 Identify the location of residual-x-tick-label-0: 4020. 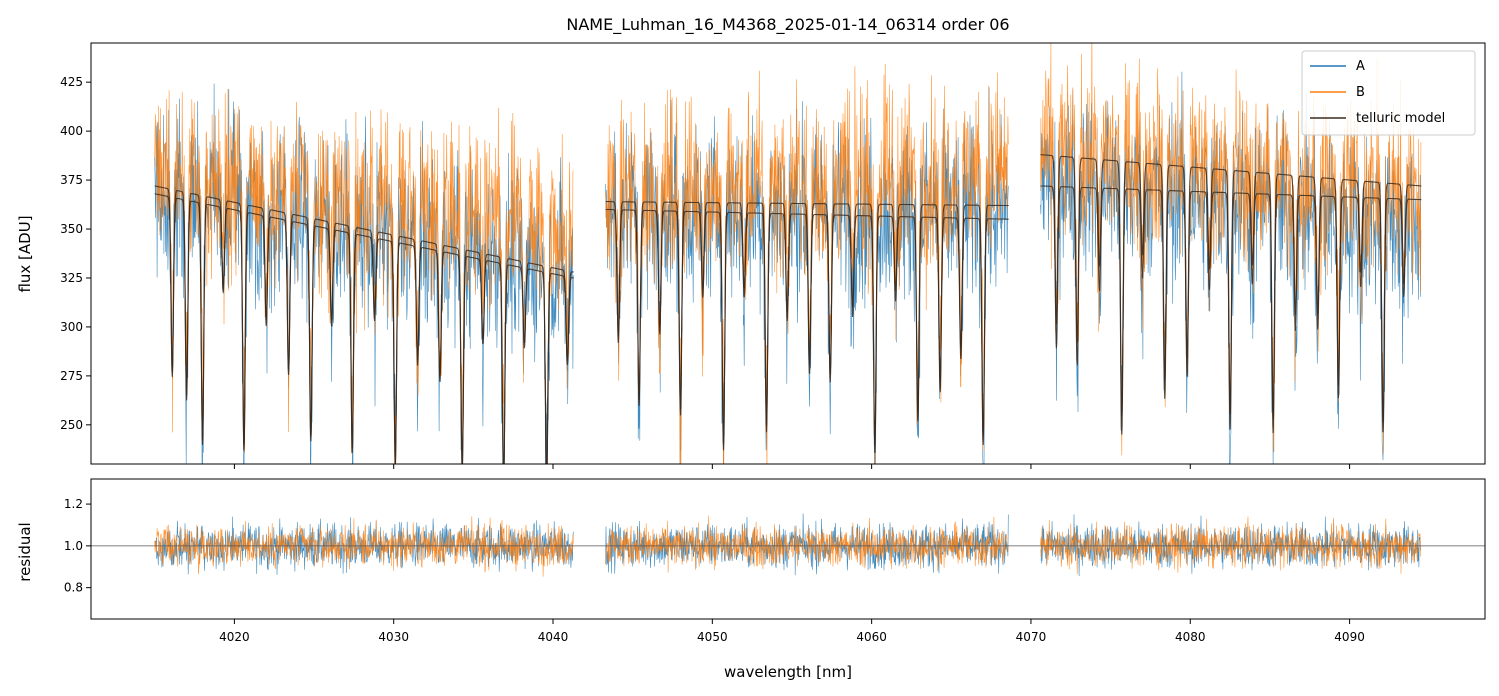
(234, 637).